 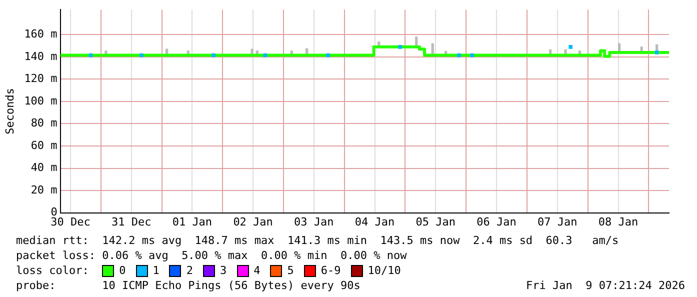 I want to click on y-tick-label: 80 m, so click(x=44, y=123).